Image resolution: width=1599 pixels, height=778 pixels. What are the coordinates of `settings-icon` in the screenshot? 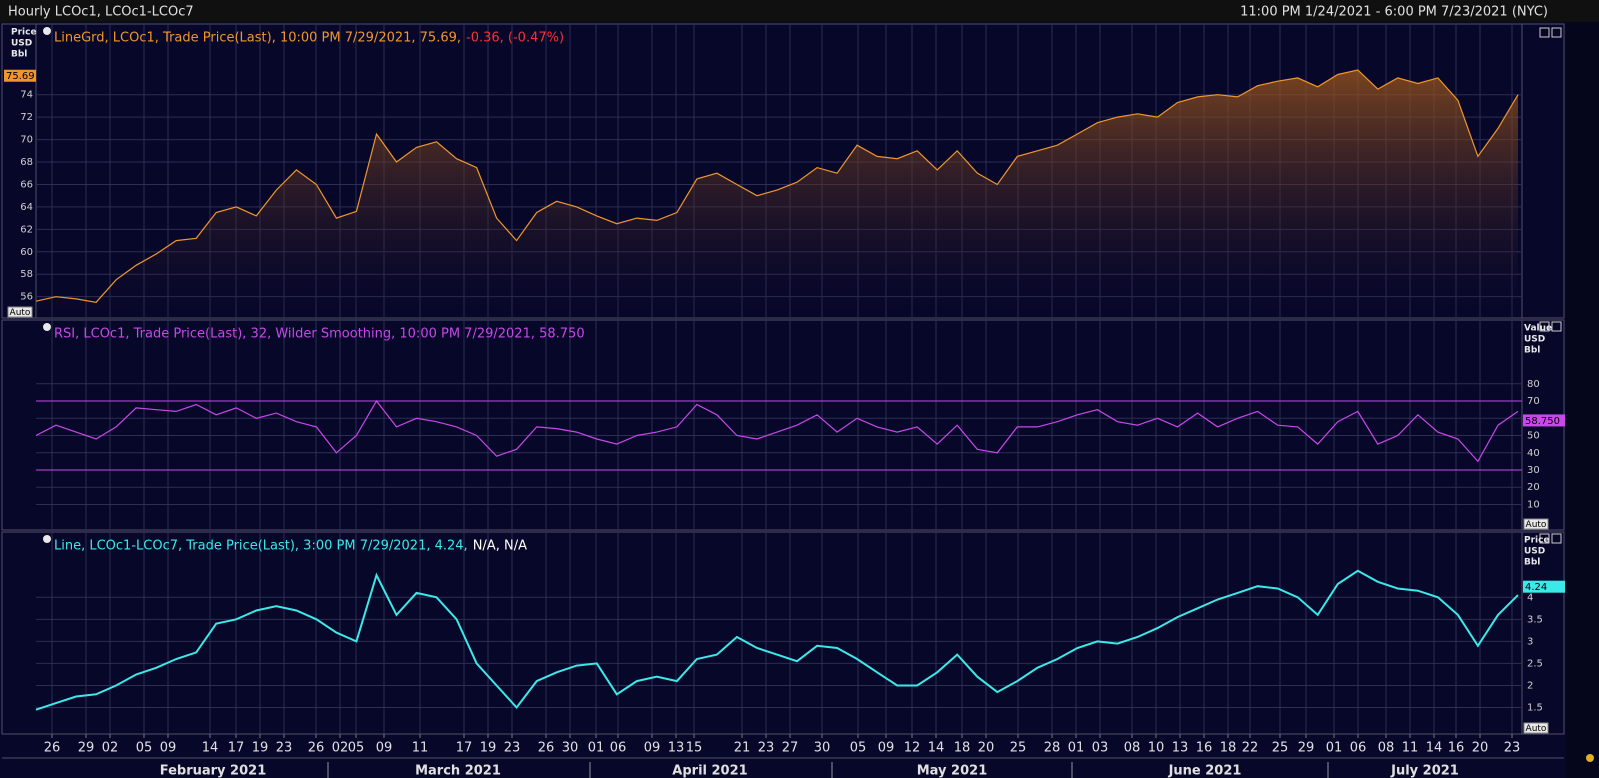 It's located at (1590, 758).